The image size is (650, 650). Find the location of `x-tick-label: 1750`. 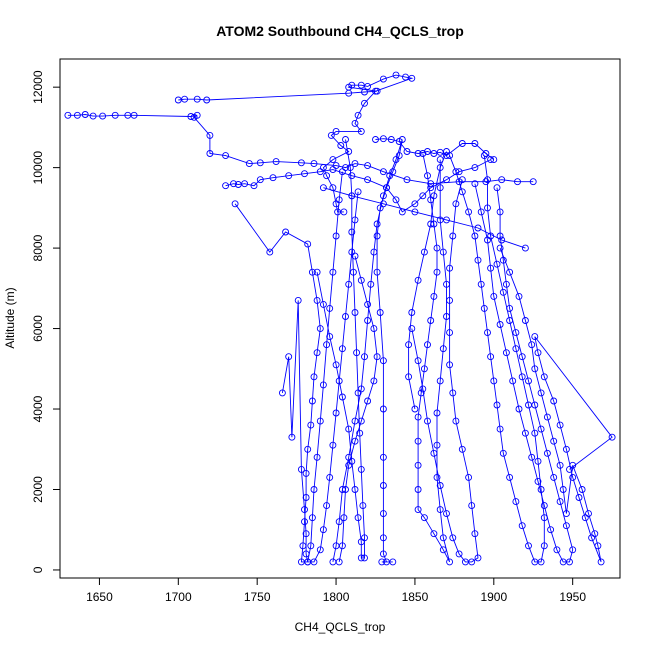

x-tick-label: 1750 is located at coordinates (257, 597).